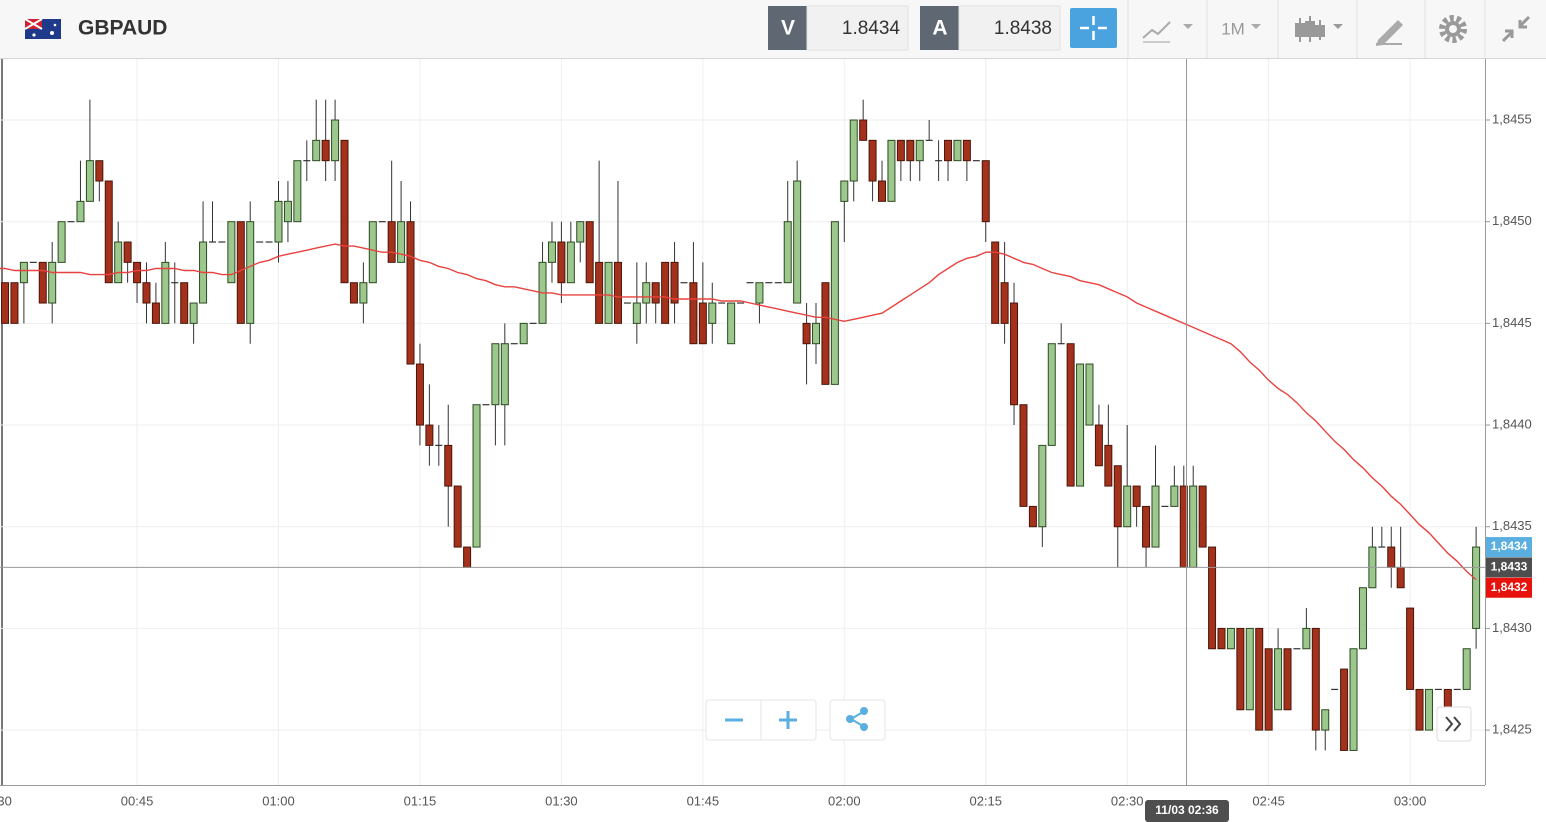 The width and height of the screenshot is (1546, 822). Describe the element at coordinates (1512, 525) in the screenshot. I see `y-tick-label: 1,8435` at that location.